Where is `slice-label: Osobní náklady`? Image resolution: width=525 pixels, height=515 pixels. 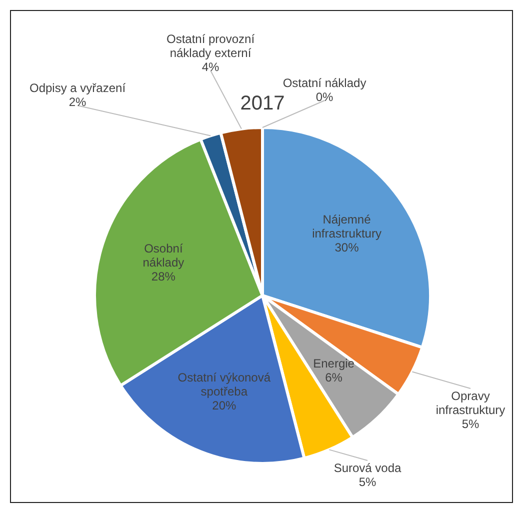
slice-label: Osobní náklady is located at coordinates (163, 256).